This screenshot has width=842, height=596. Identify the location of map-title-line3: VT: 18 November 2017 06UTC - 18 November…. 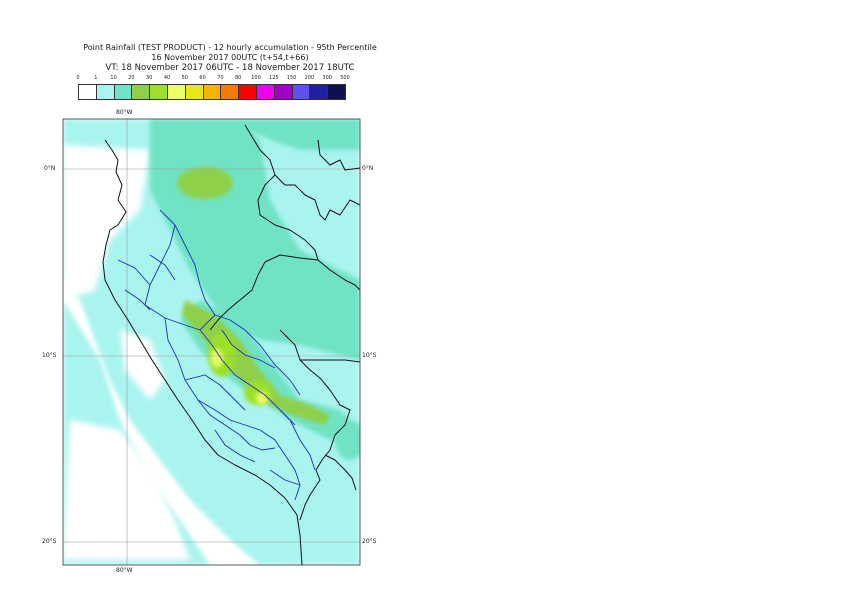
(230, 68).